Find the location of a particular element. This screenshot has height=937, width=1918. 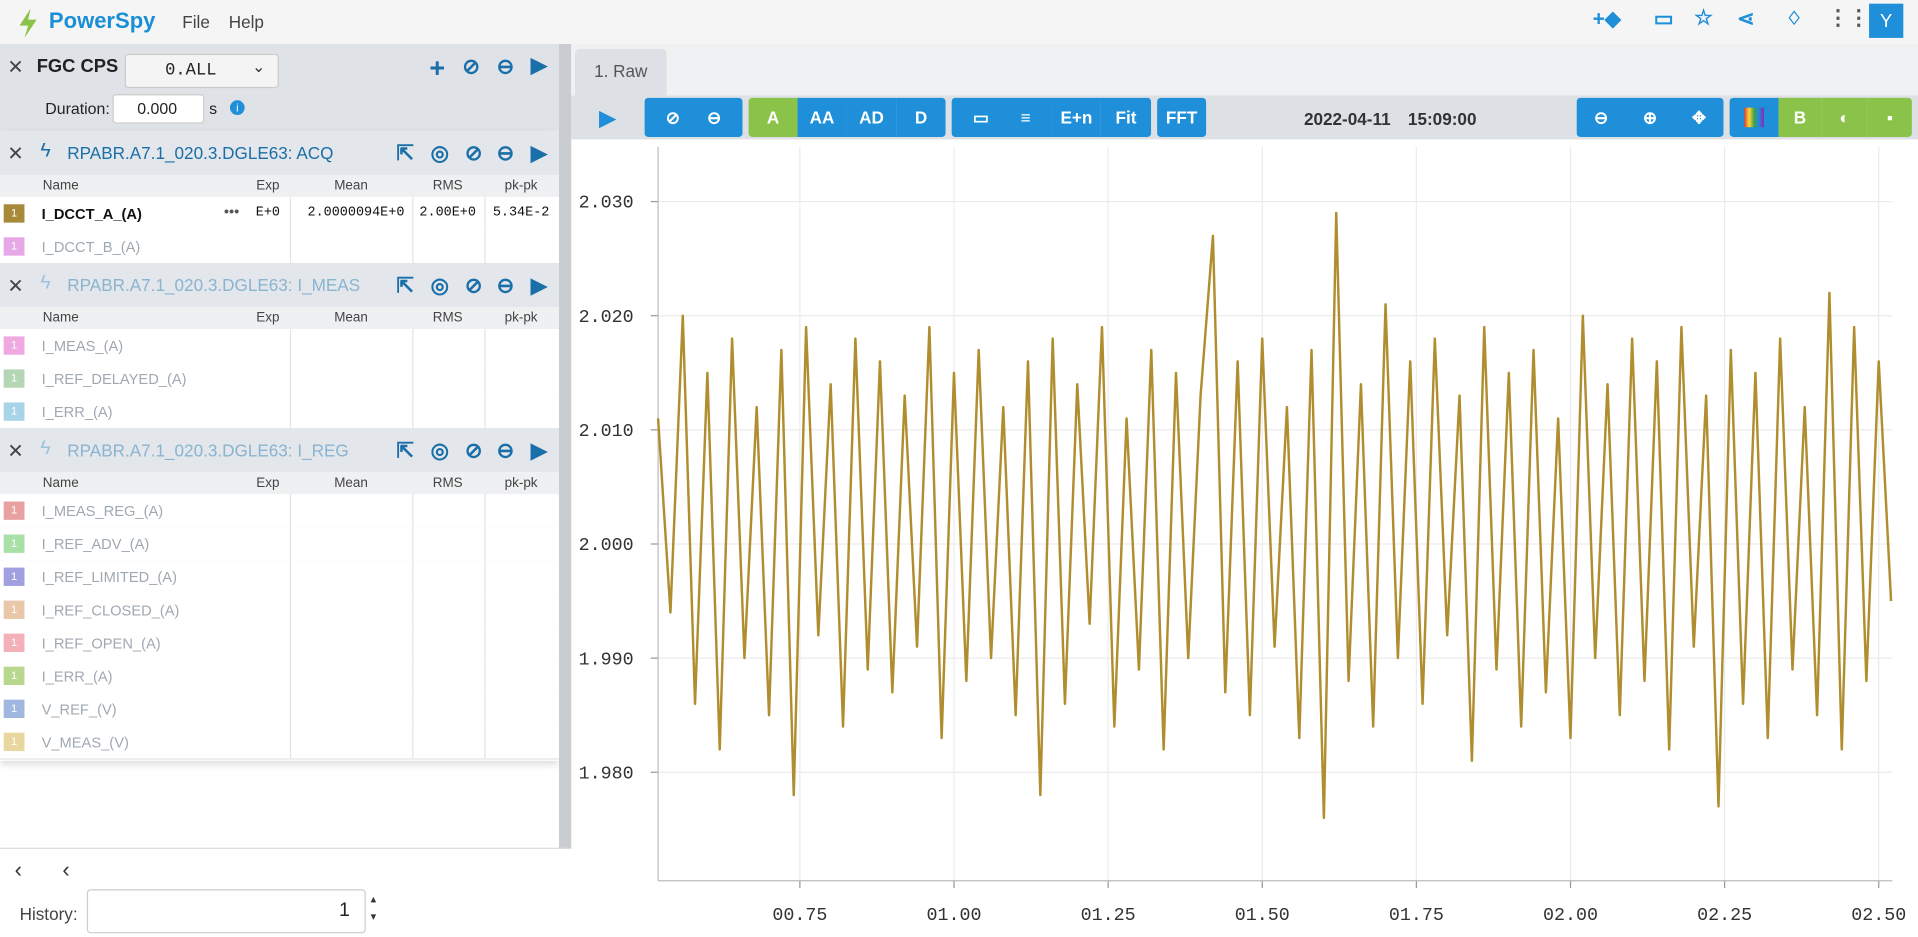

signal-name: I_DCCT_B_(A) is located at coordinates (91, 247).